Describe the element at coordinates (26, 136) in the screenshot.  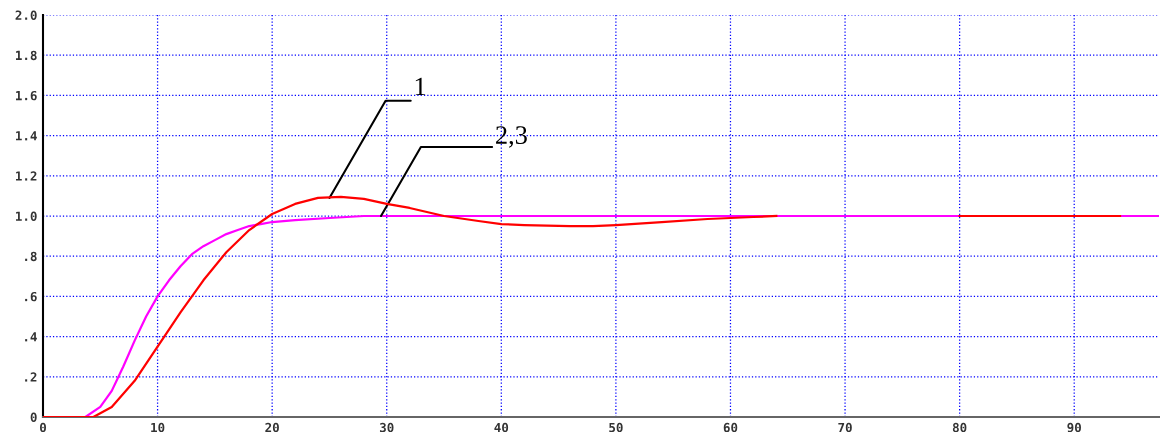
I see `y-tick-label: 1.4` at that location.